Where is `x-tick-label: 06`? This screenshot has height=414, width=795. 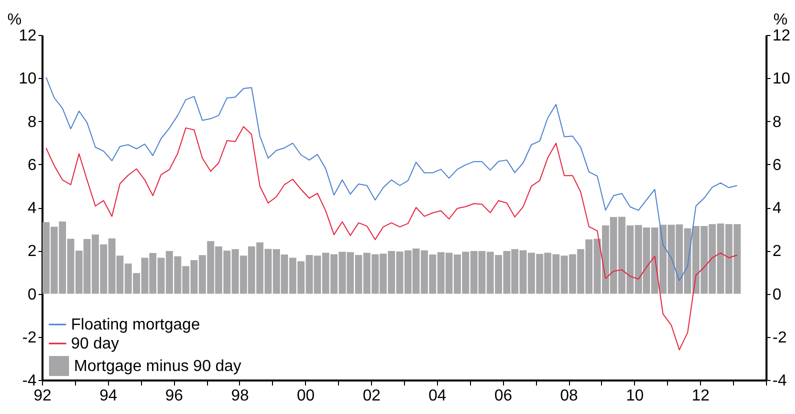
x-tick-label: 06 is located at coordinates (503, 396).